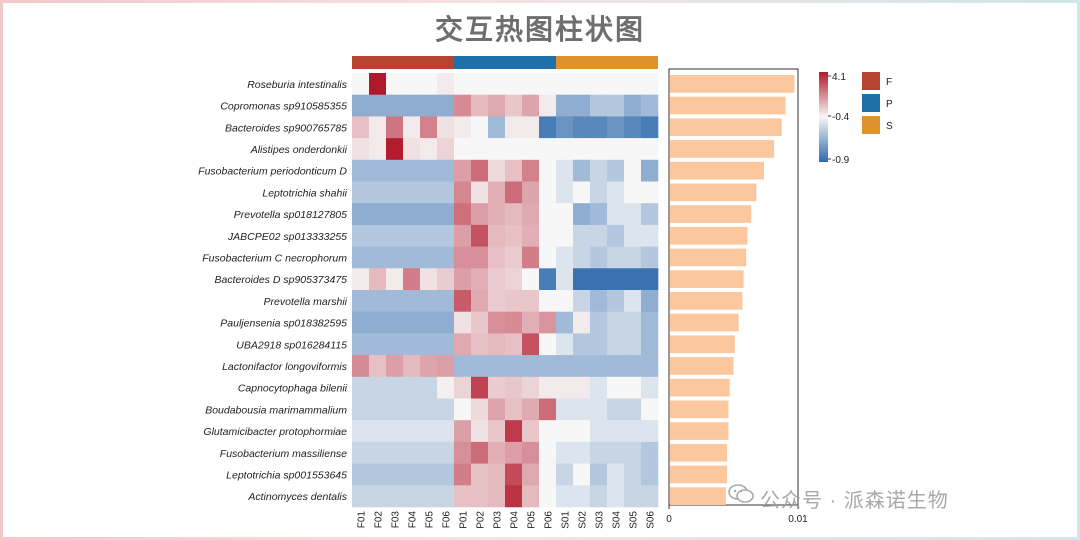 This screenshot has width=1080, height=540. What do you see at coordinates (839, 77) in the screenshot?
I see `color-scale-label: 4.1` at bounding box center [839, 77].